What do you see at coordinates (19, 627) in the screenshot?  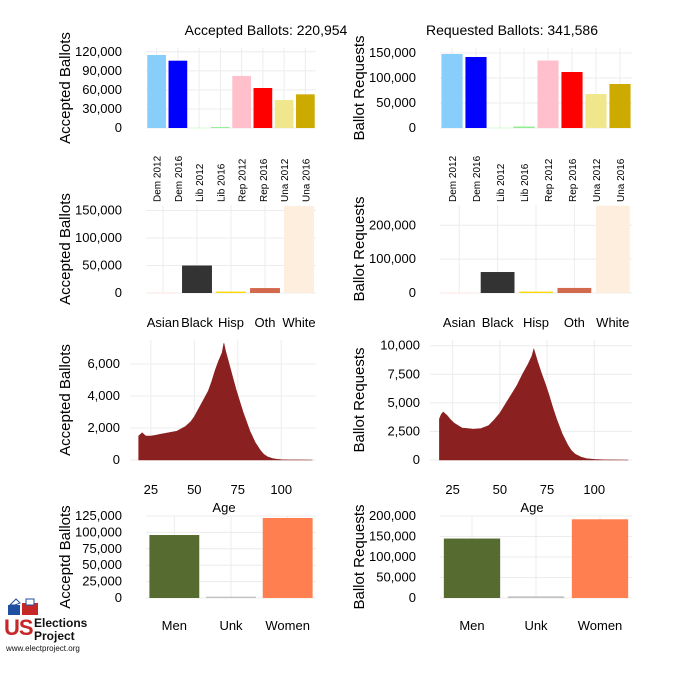 I see `logo-us-text: US` at bounding box center [19, 627].